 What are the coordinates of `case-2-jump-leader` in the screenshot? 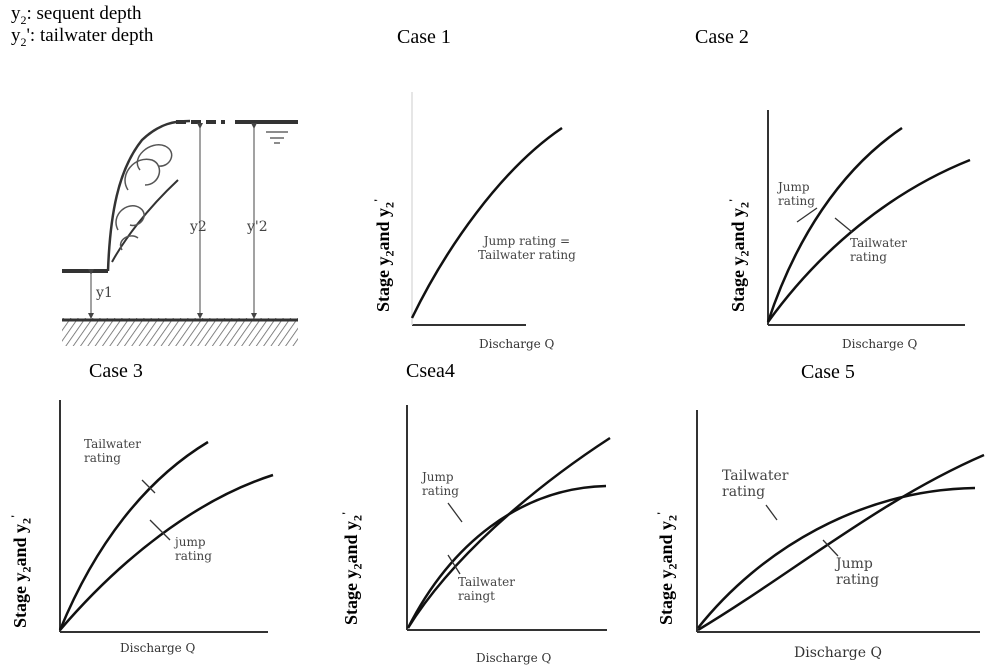 It's located at (807, 215).